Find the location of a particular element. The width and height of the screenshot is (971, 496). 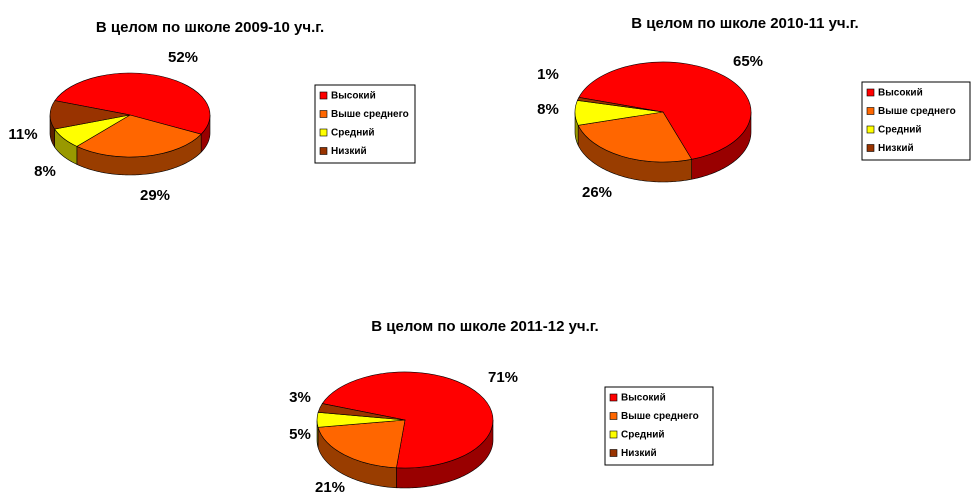

data-label: 11% is located at coordinates (22, 134).